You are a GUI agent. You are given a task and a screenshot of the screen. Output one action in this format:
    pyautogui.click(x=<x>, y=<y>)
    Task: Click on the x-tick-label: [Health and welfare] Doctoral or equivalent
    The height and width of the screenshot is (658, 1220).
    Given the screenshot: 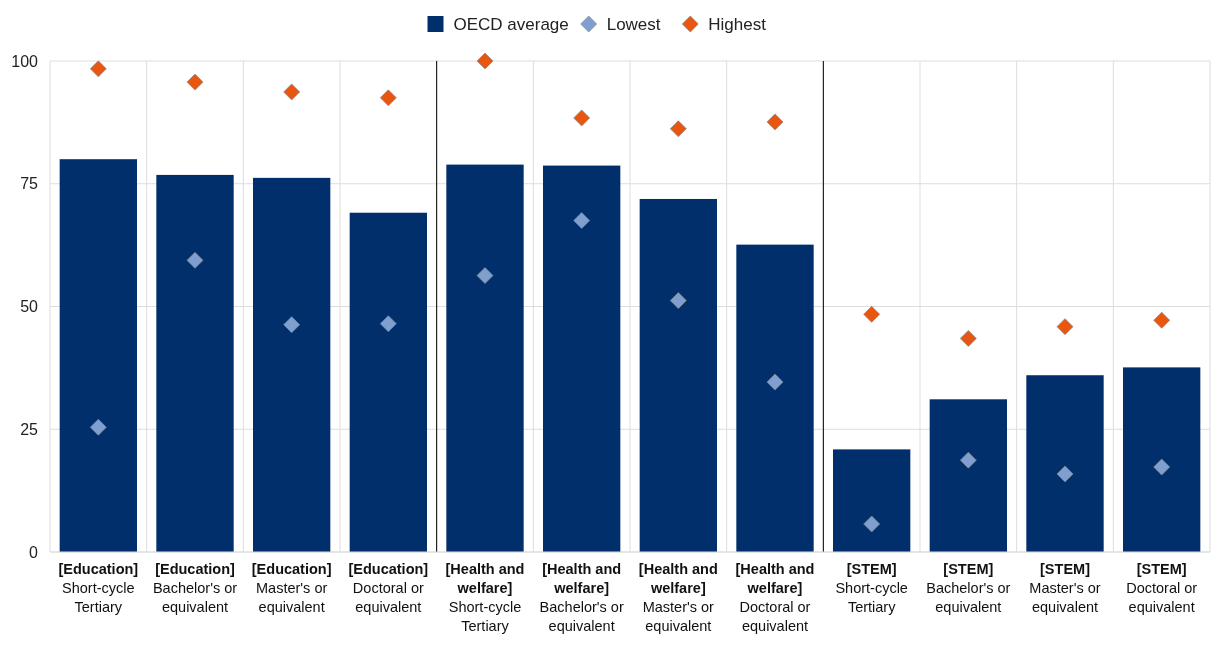 What is the action you would take?
    pyautogui.click(x=775, y=597)
    